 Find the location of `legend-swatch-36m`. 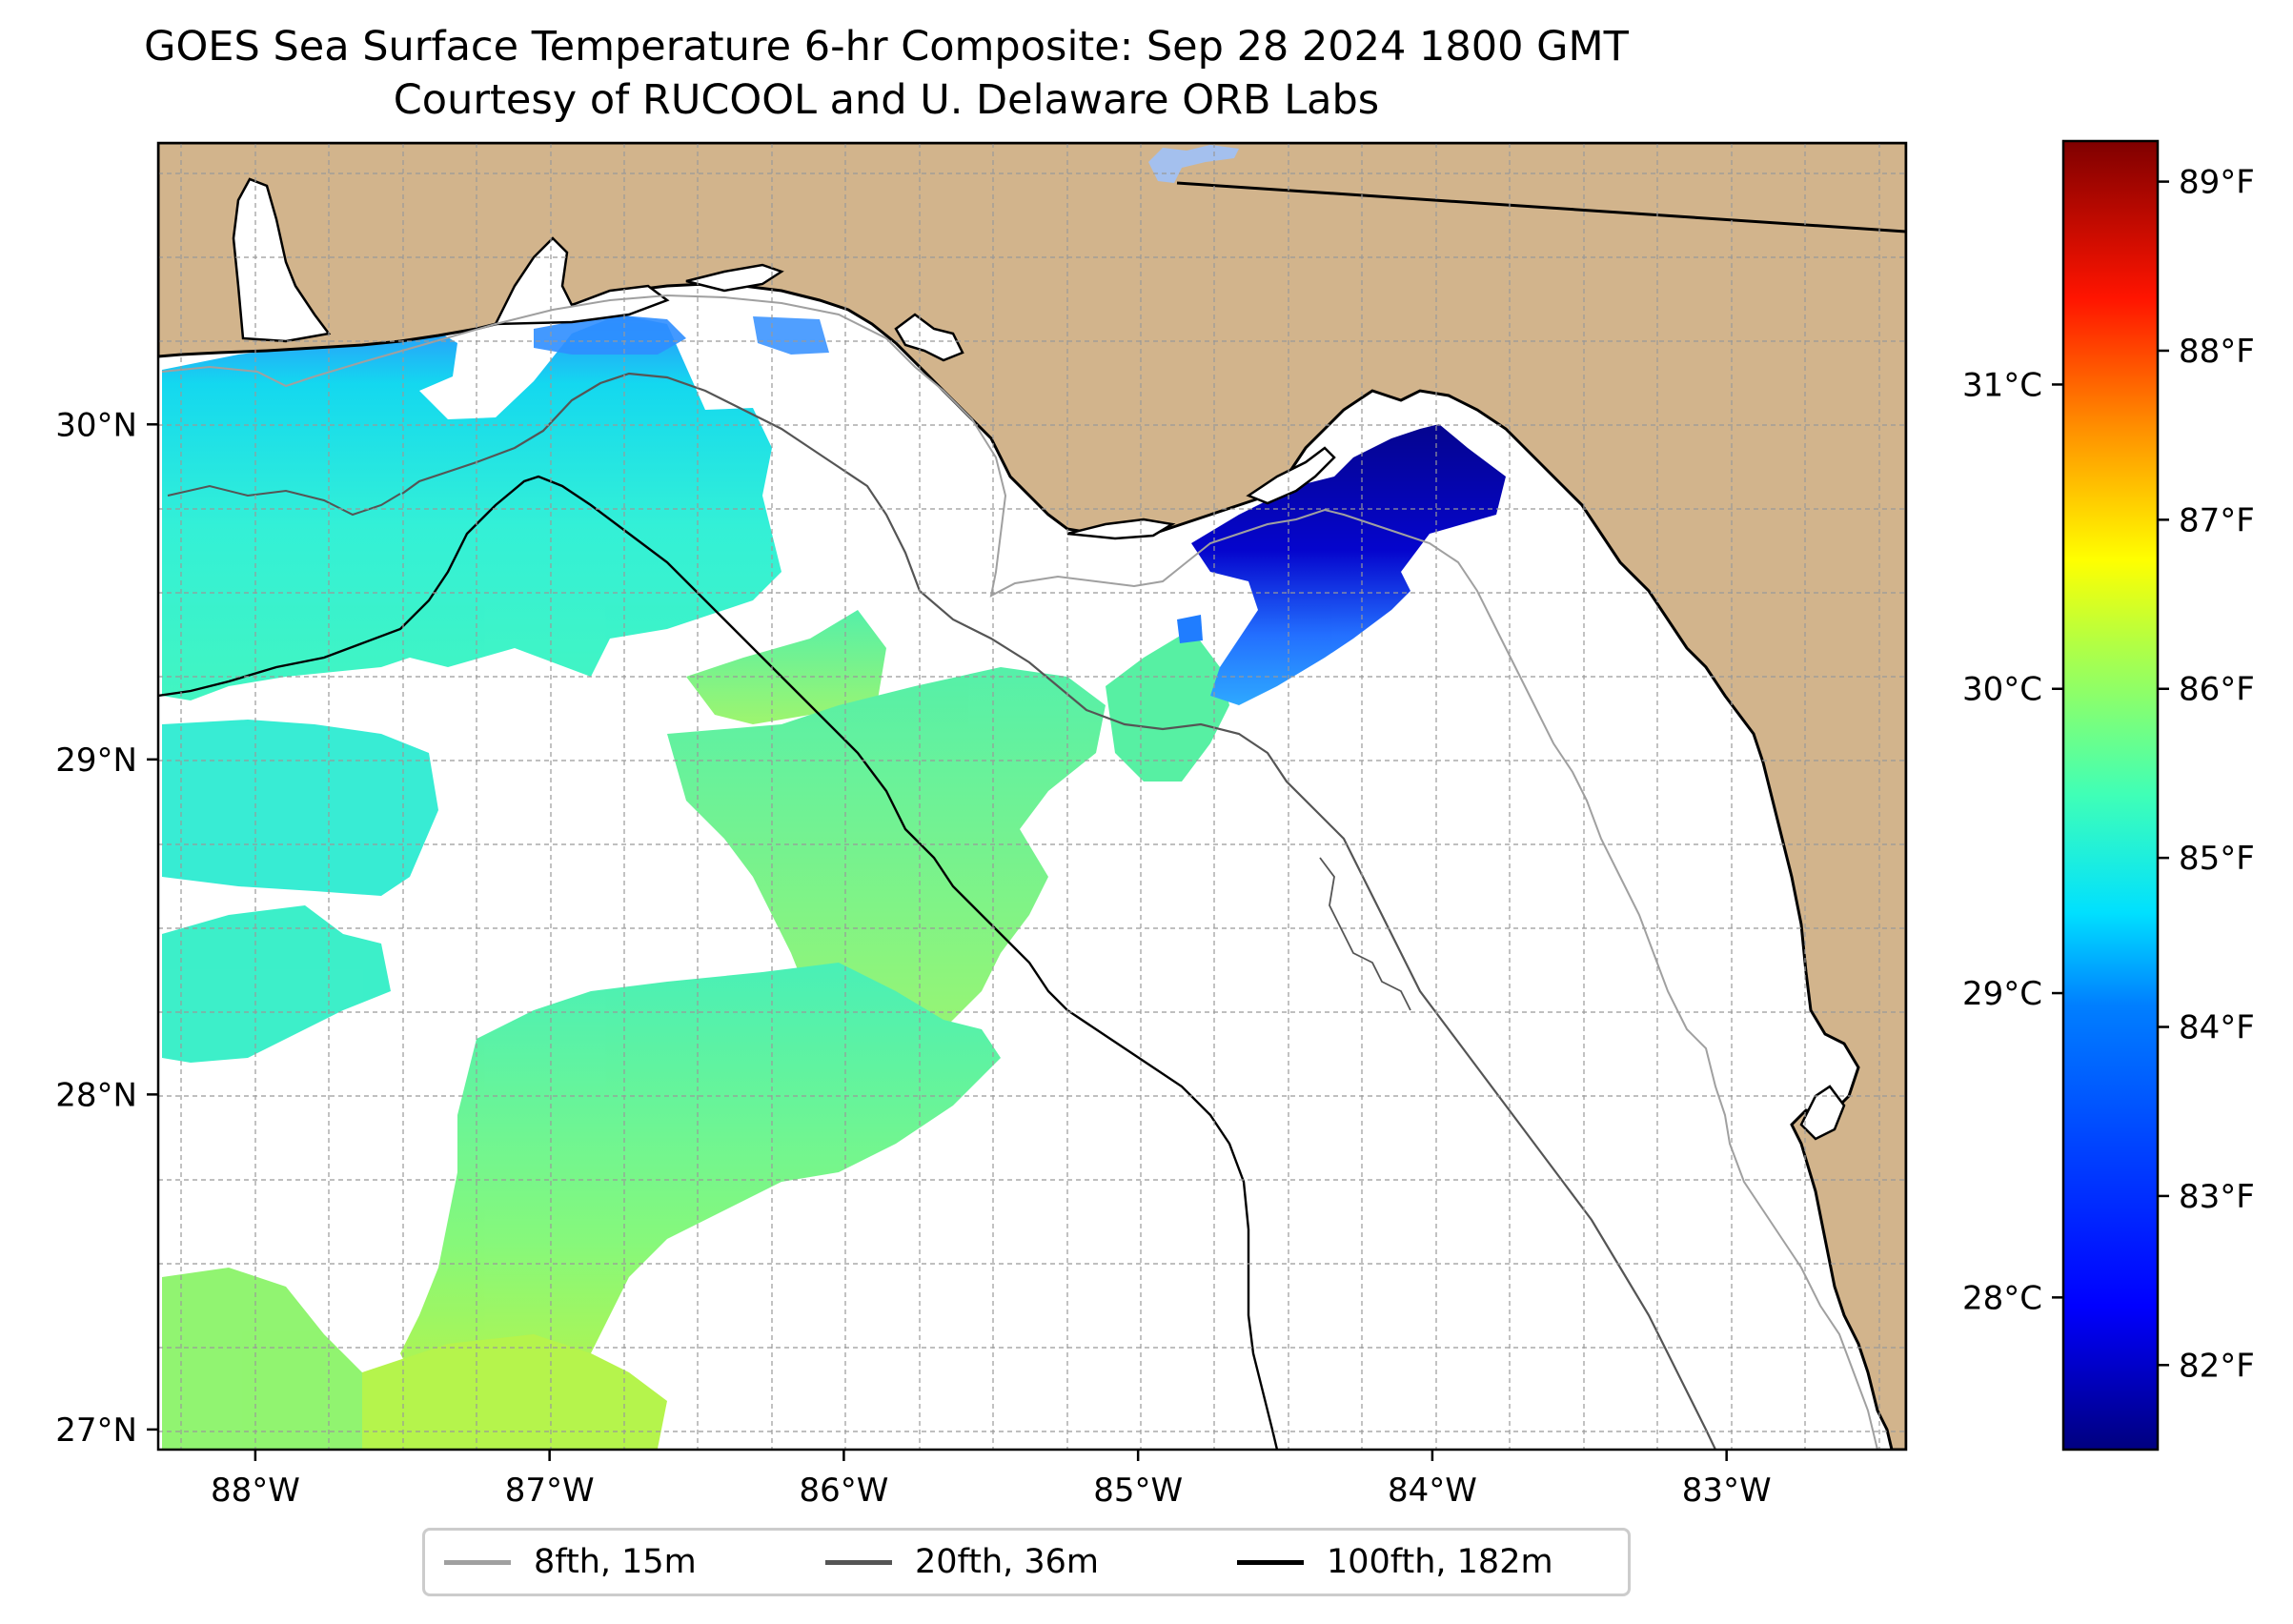

legend-swatch-36m is located at coordinates (858, 1562).